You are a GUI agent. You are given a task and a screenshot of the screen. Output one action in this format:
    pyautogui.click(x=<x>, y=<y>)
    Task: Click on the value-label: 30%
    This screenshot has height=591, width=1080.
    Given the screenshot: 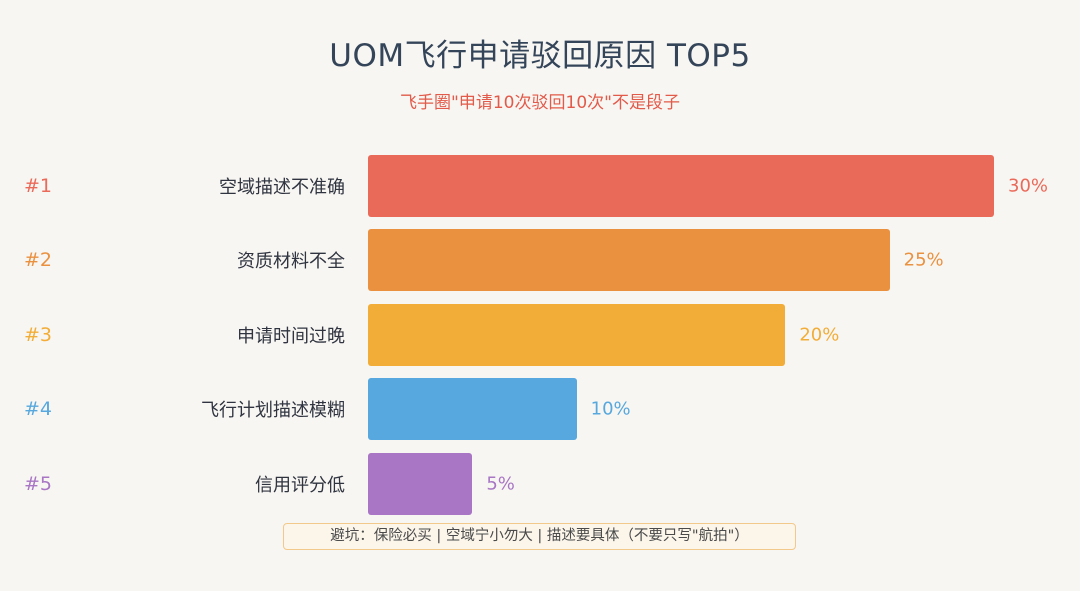 What is the action you would take?
    pyautogui.click(x=1028, y=185)
    